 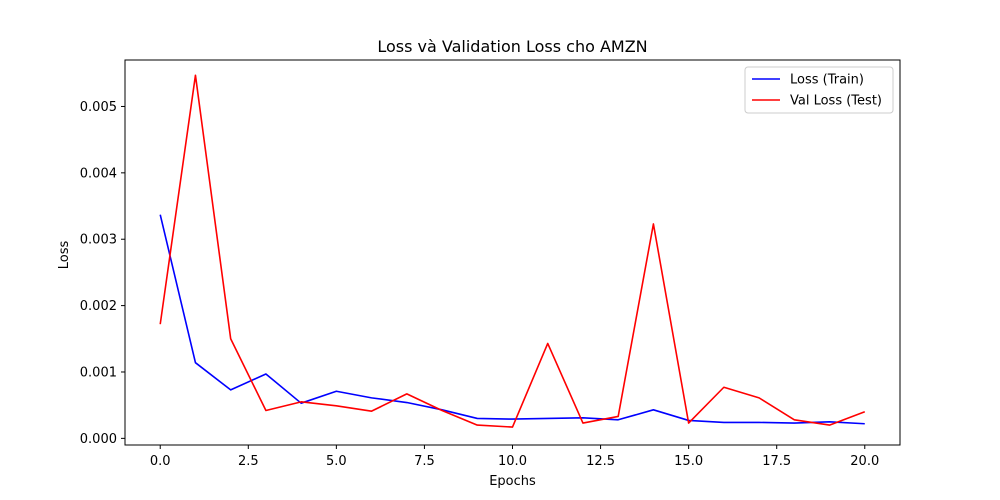 What do you see at coordinates (827, 80) in the screenshot?
I see `legend-label: Loss (Train)` at bounding box center [827, 80].